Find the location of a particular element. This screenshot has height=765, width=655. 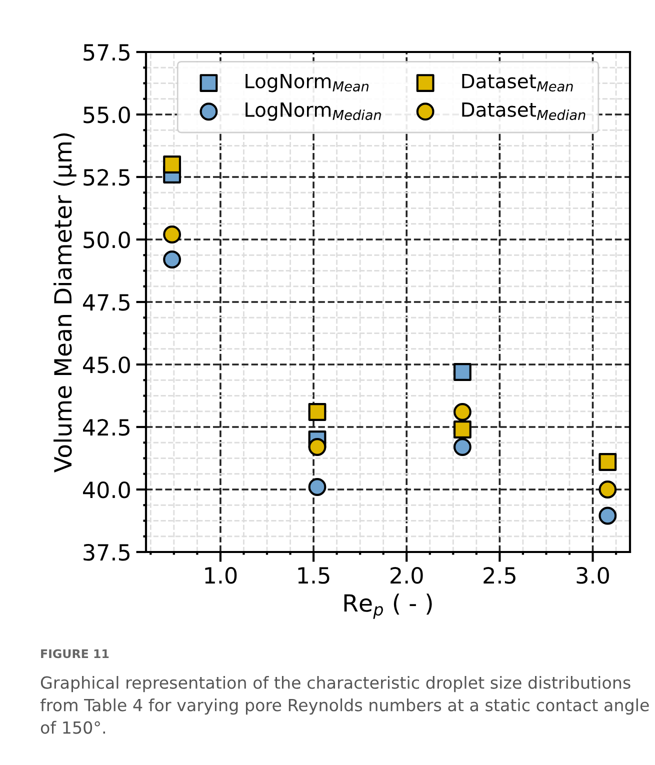

y-tick-label: 52.5 is located at coordinates (107, 177).